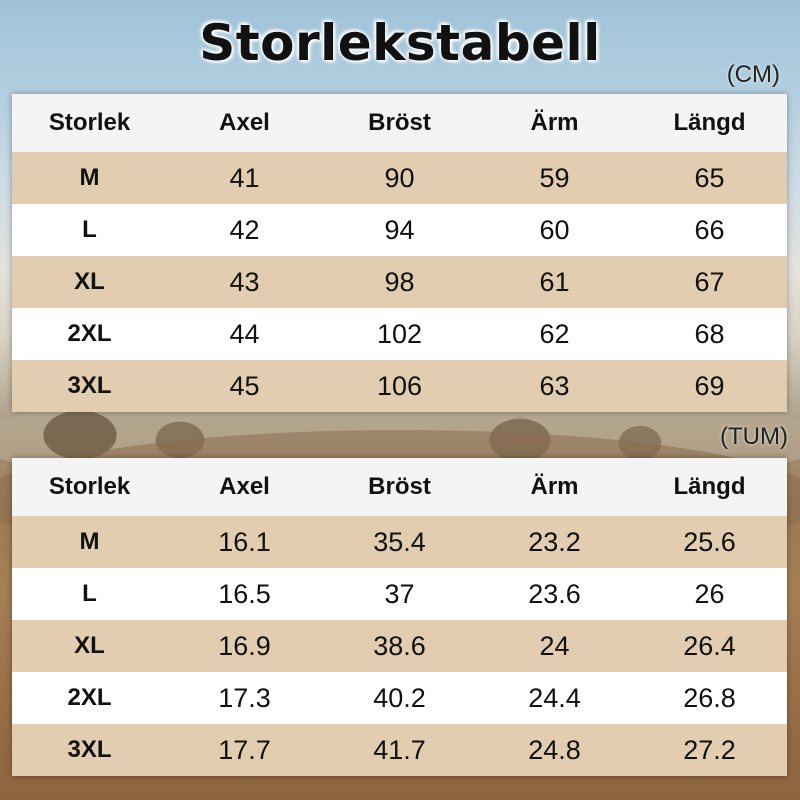 The image size is (800, 800). I want to click on table-cell: 23.6, so click(554, 593).